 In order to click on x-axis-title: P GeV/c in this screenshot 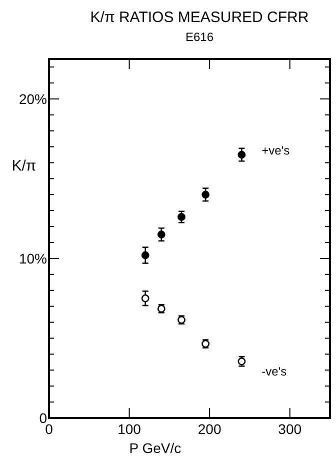, I will do `click(155, 448)`.